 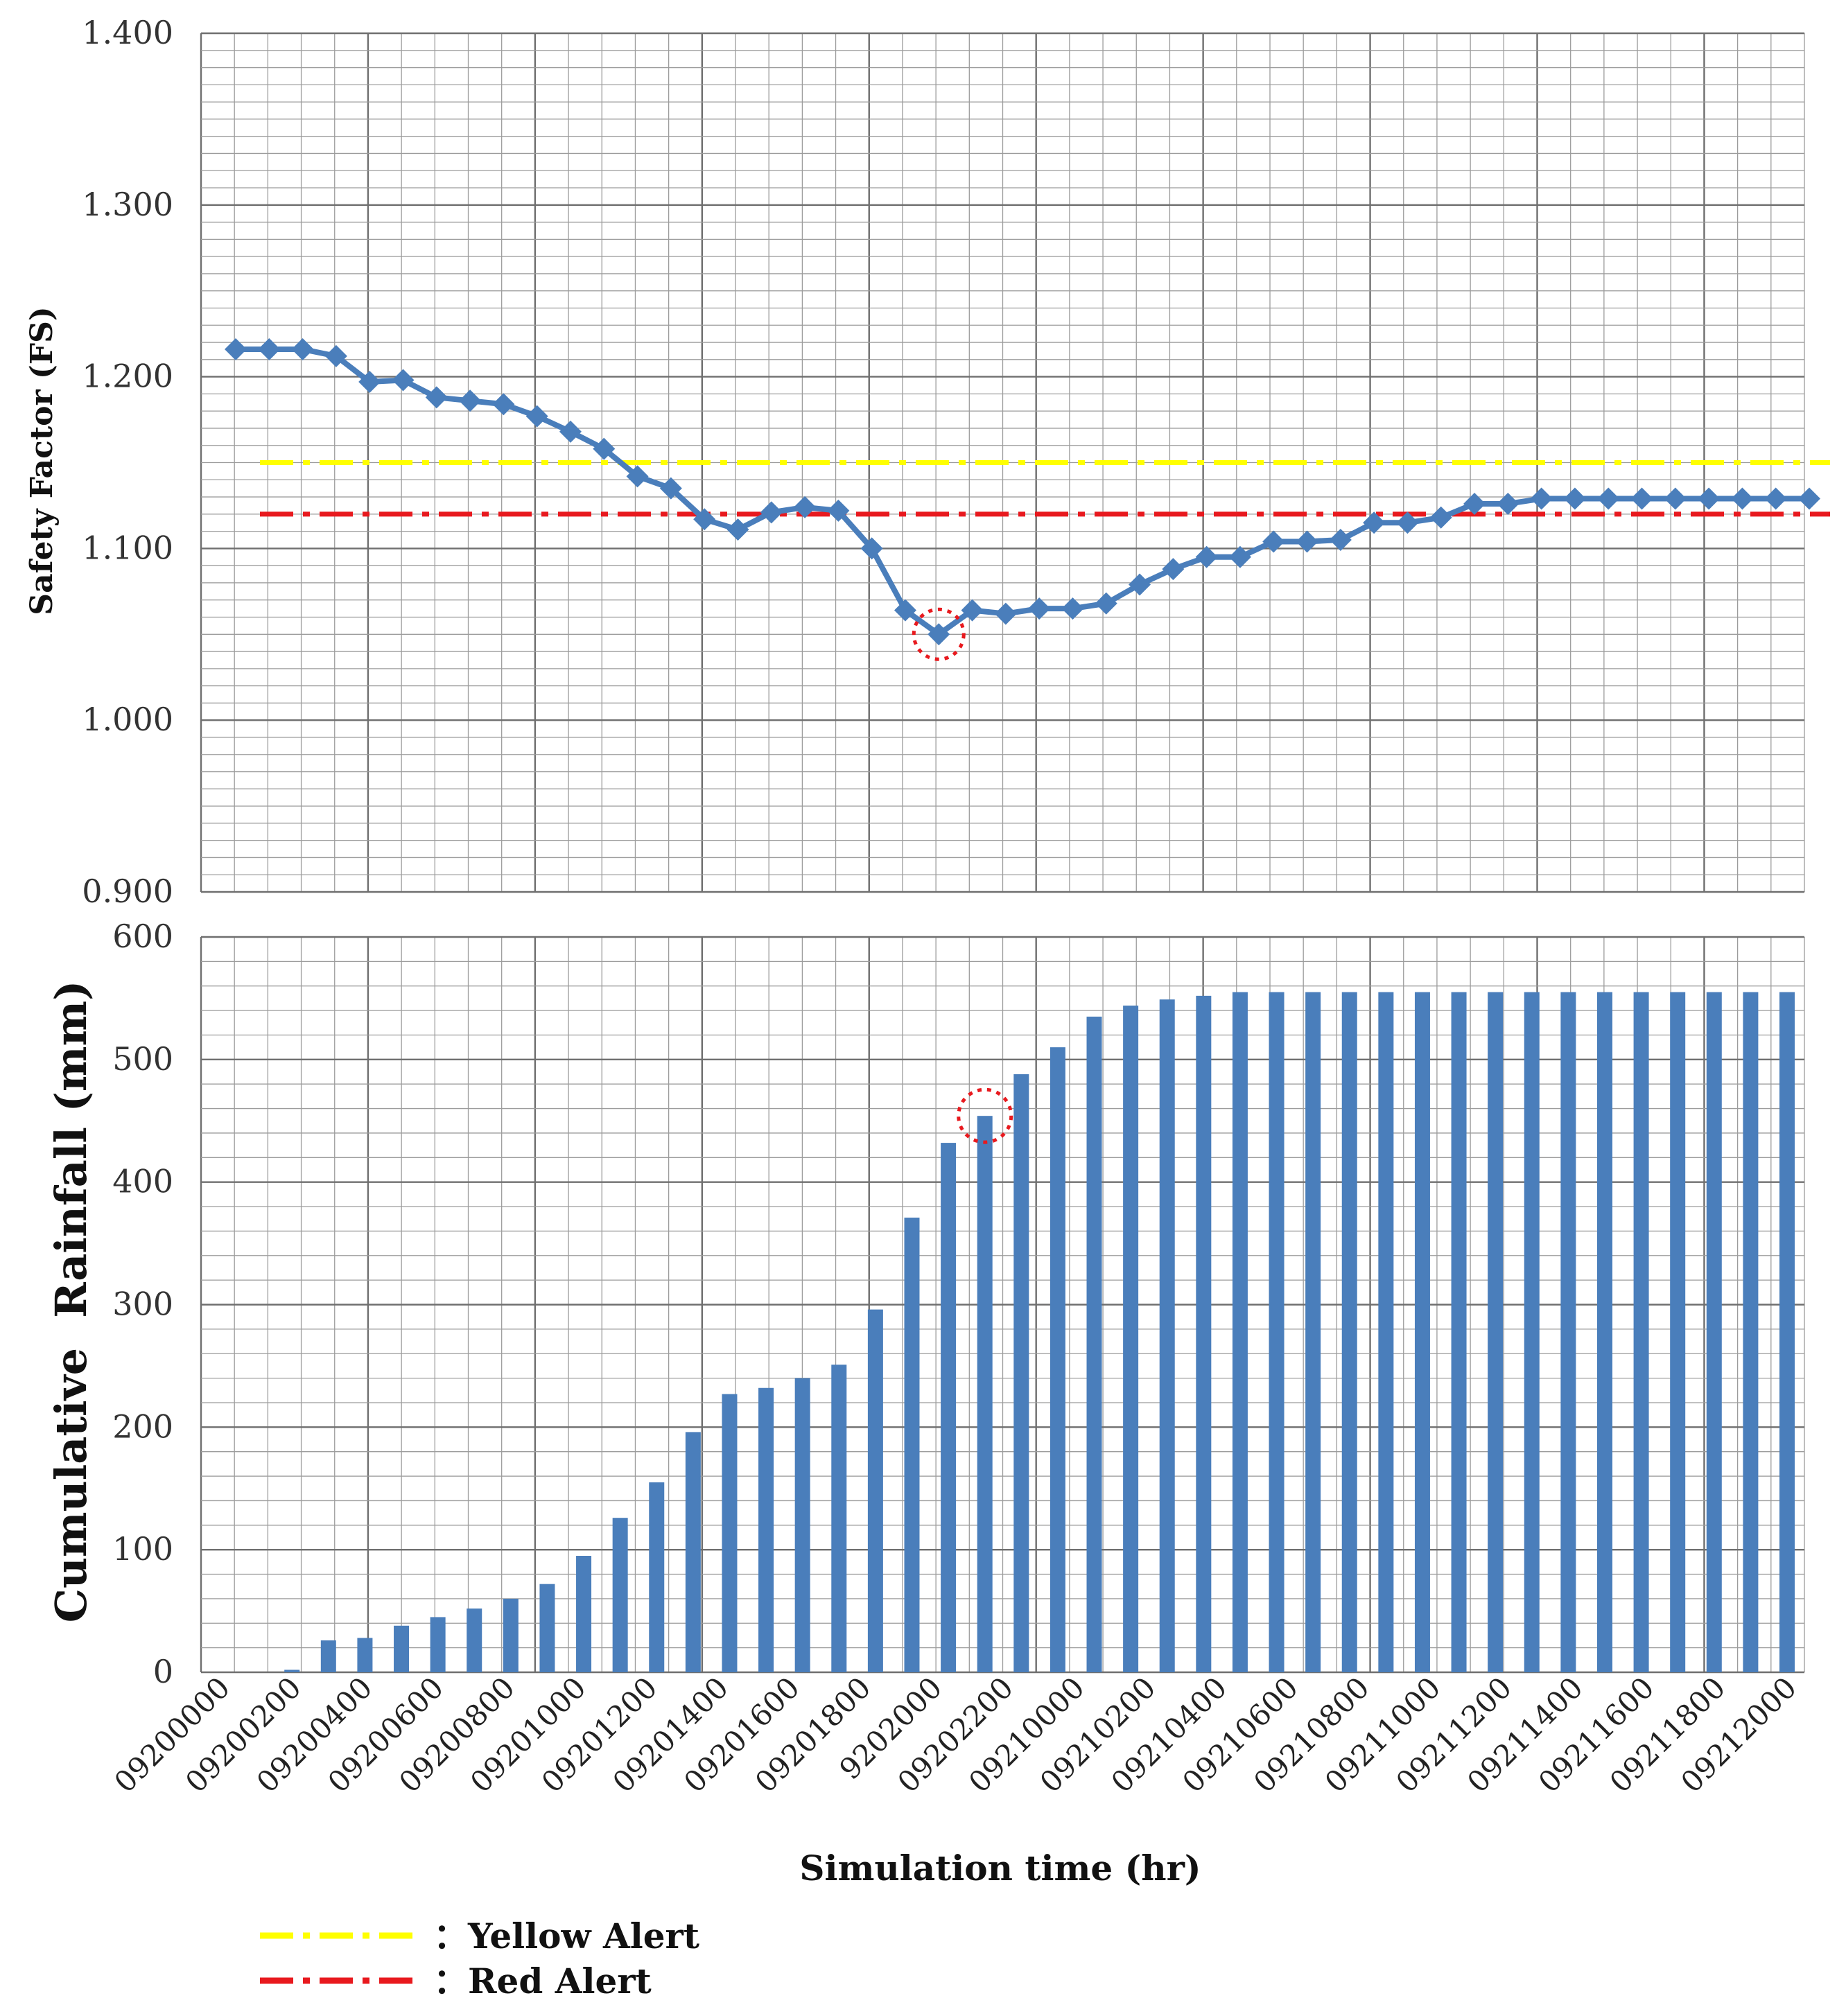 What do you see at coordinates (127, 376) in the screenshot?
I see `safety-factor-y-tick-label: 1.200` at bounding box center [127, 376].